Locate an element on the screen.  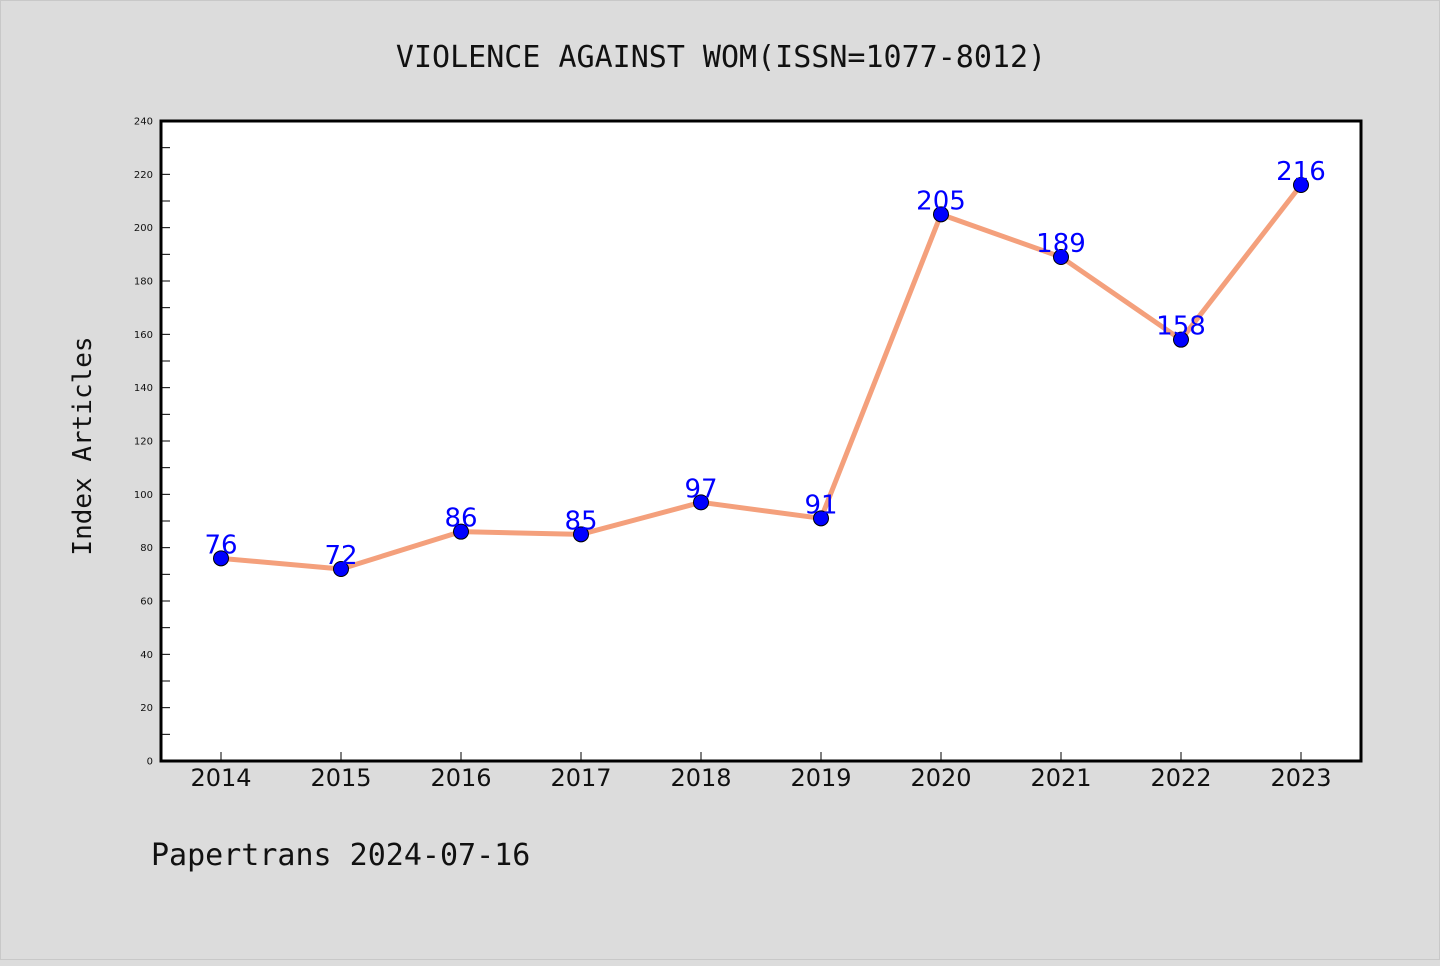
x-tick-label: 2018 is located at coordinates (700, 778).